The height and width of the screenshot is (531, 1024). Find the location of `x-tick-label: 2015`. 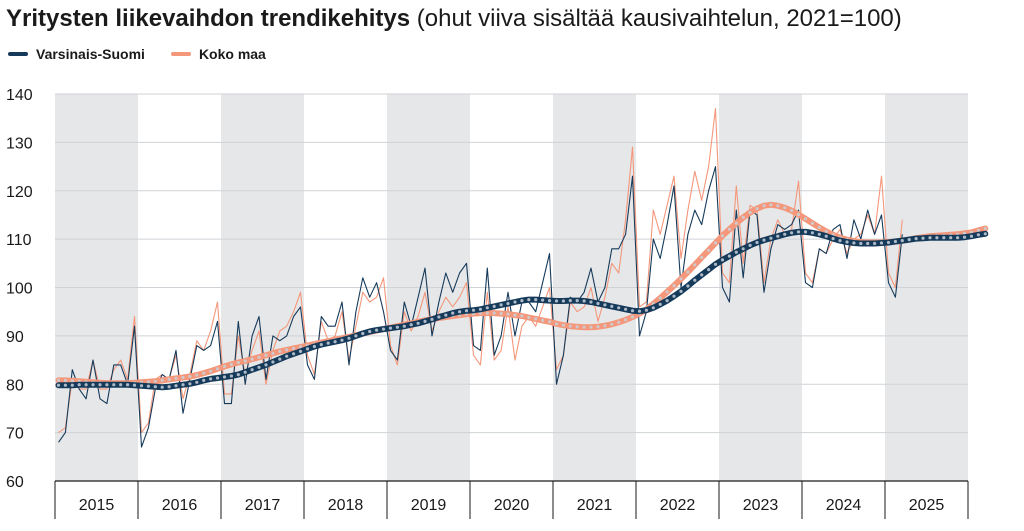

x-tick-label: 2015 is located at coordinates (97, 505).